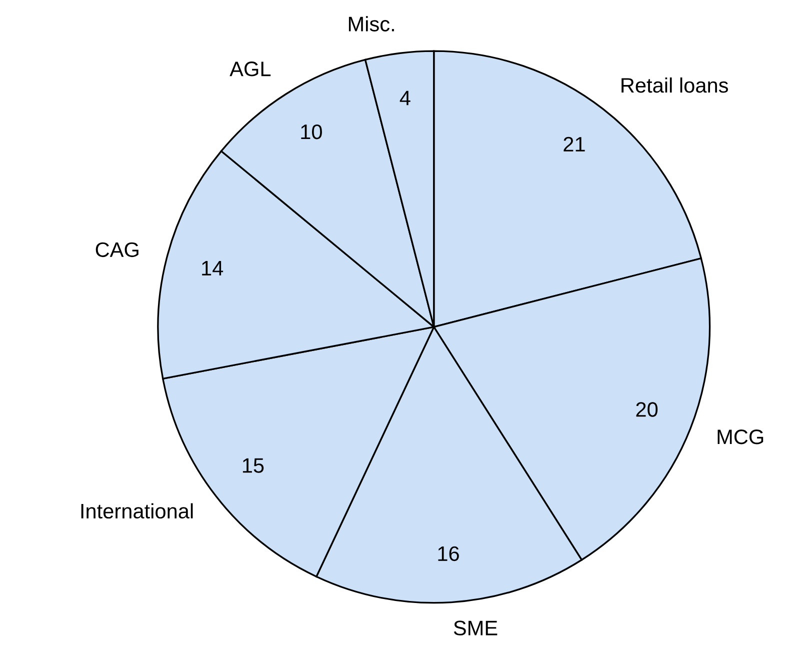 The image size is (802, 650). What do you see at coordinates (741, 437) in the screenshot?
I see `slice-label: MCG` at bounding box center [741, 437].